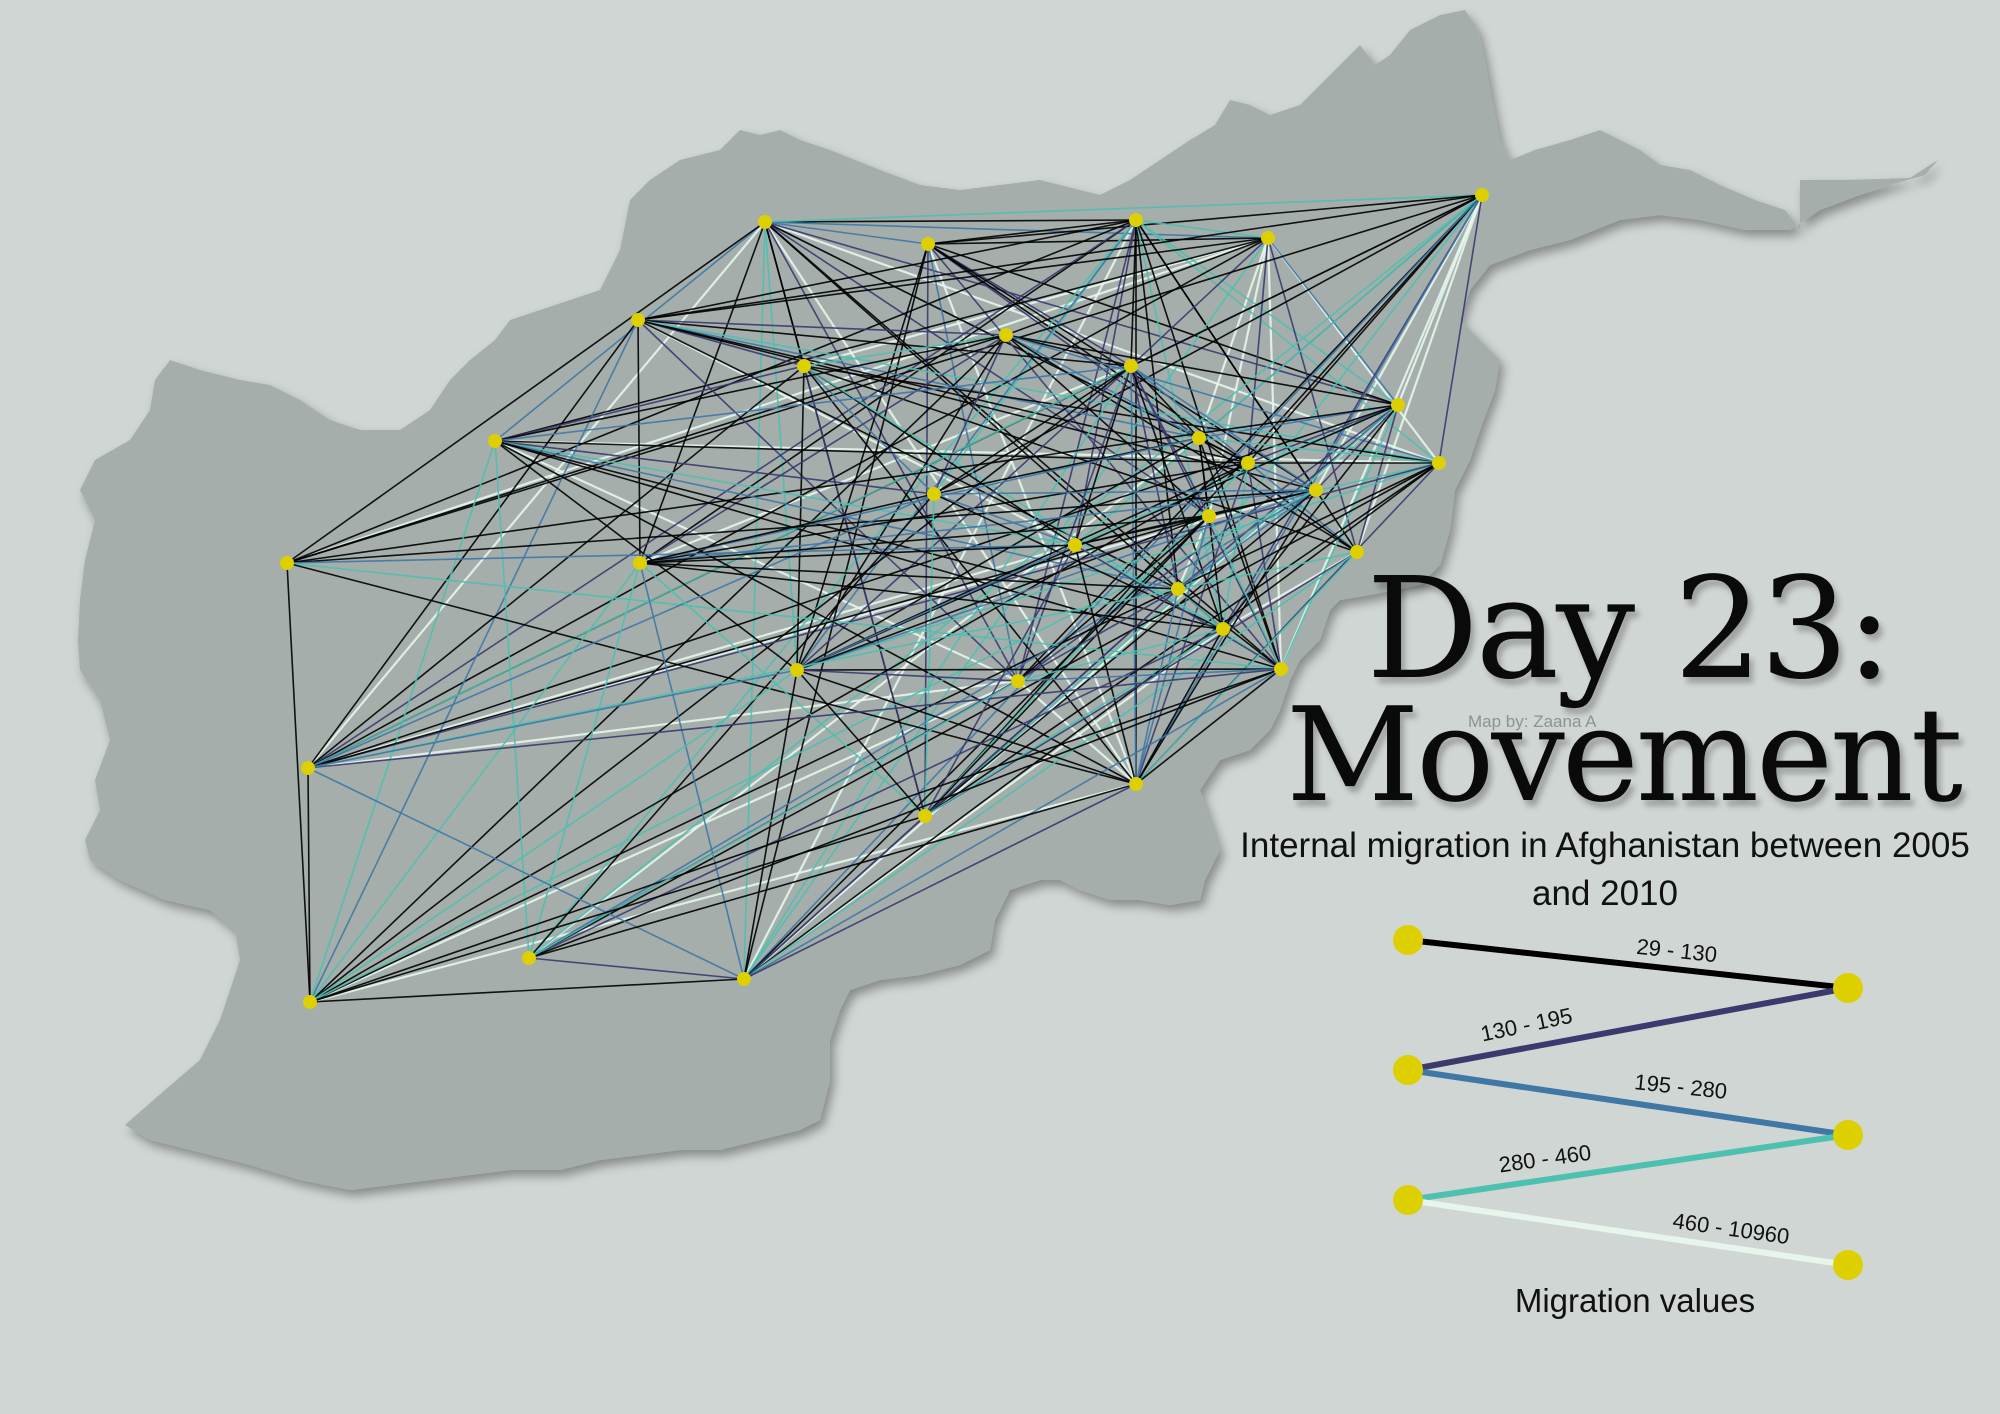 The height and width of the screenshot is (1414, 2000). I want to click on title-line-1: Day 23:, so click(1629, 629).